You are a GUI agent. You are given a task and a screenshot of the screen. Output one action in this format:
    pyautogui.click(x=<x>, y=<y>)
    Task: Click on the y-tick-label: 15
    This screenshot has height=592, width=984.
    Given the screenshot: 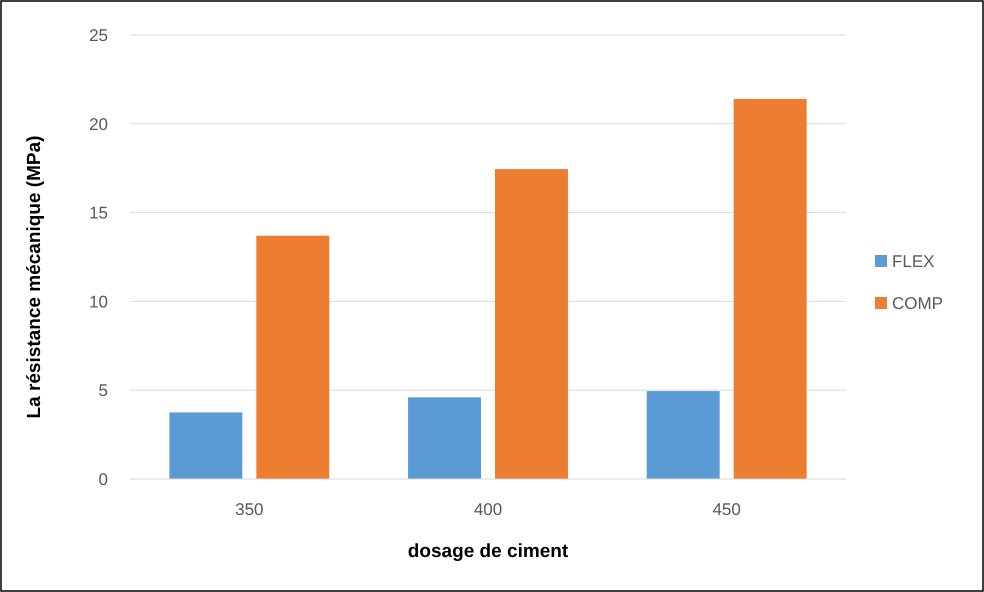 What is the action you would take?
    pyautogui.click(x=98, y=213)
    